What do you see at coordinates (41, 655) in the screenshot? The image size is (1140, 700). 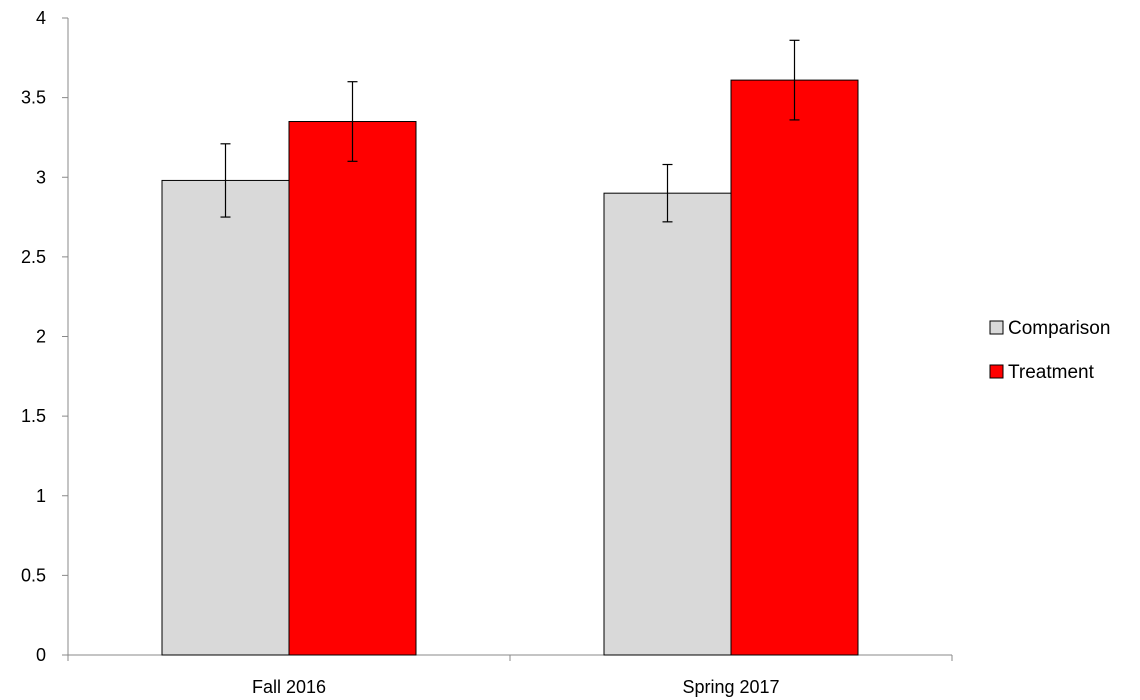 I see `y-tick-label: 0` at bounding box center [41, 655].